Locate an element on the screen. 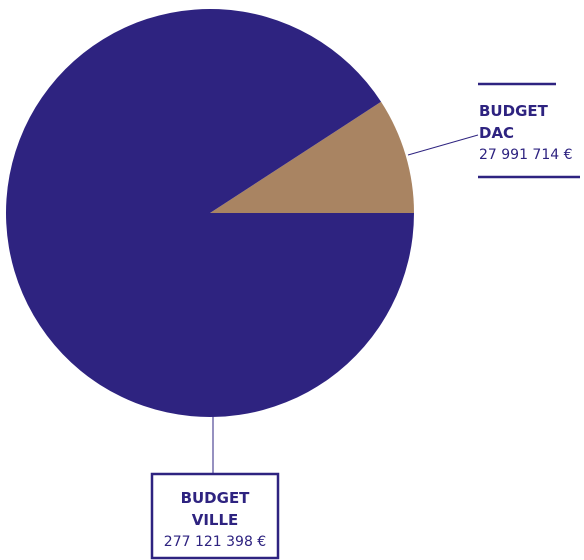  label-dac-line2: DAC is located at coordinates (496, 133).